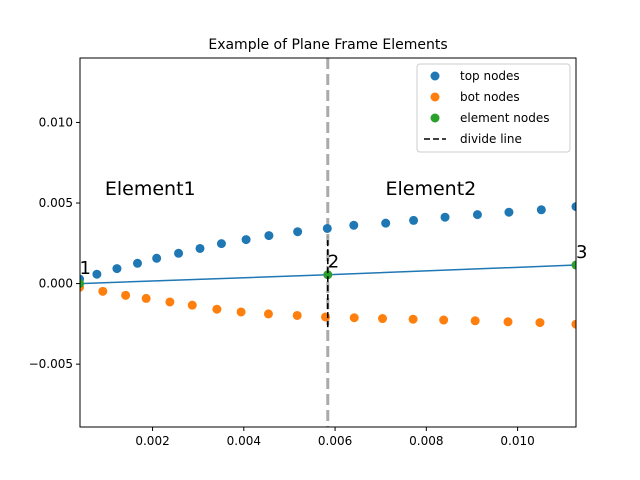  Describe the element at coordinates (581, 252) in the screenshot. I see `node-number-label: 3` at that location.